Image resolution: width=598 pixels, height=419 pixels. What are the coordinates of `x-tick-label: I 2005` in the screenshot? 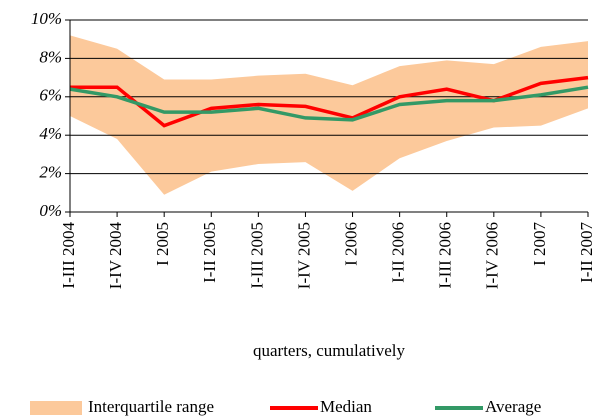 It's located at (162, 244).